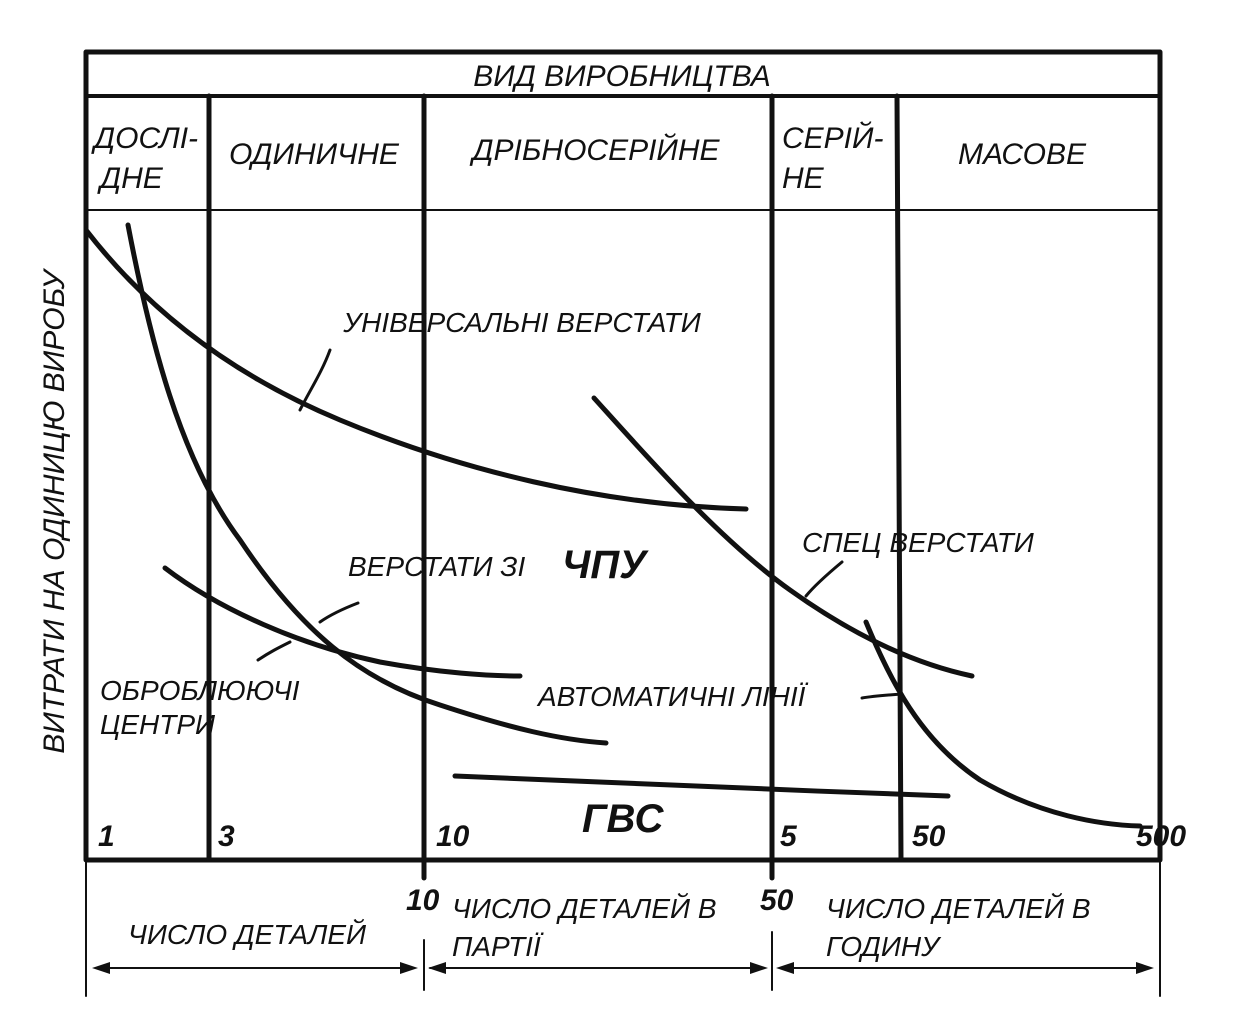  What do you see at coordinates (315, 380) in the screenshot?
I see `leader-universal` at bounding box center [315, 380].